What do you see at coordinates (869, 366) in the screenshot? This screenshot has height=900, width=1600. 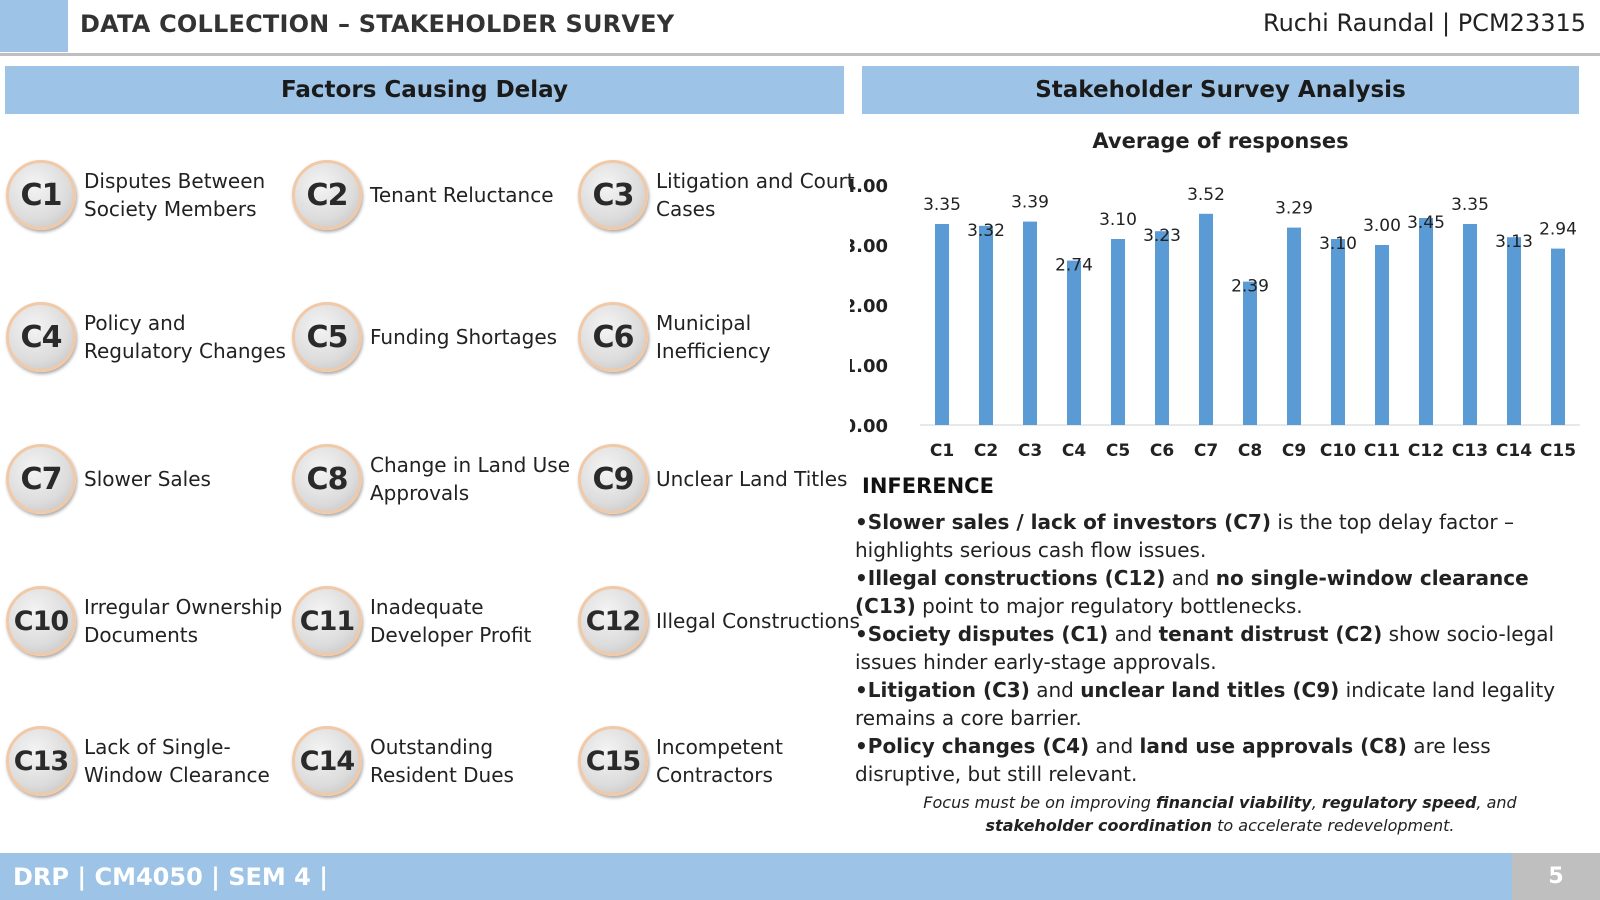 I see `y-tick-label: 1.00` at bounding box center [869, 366].